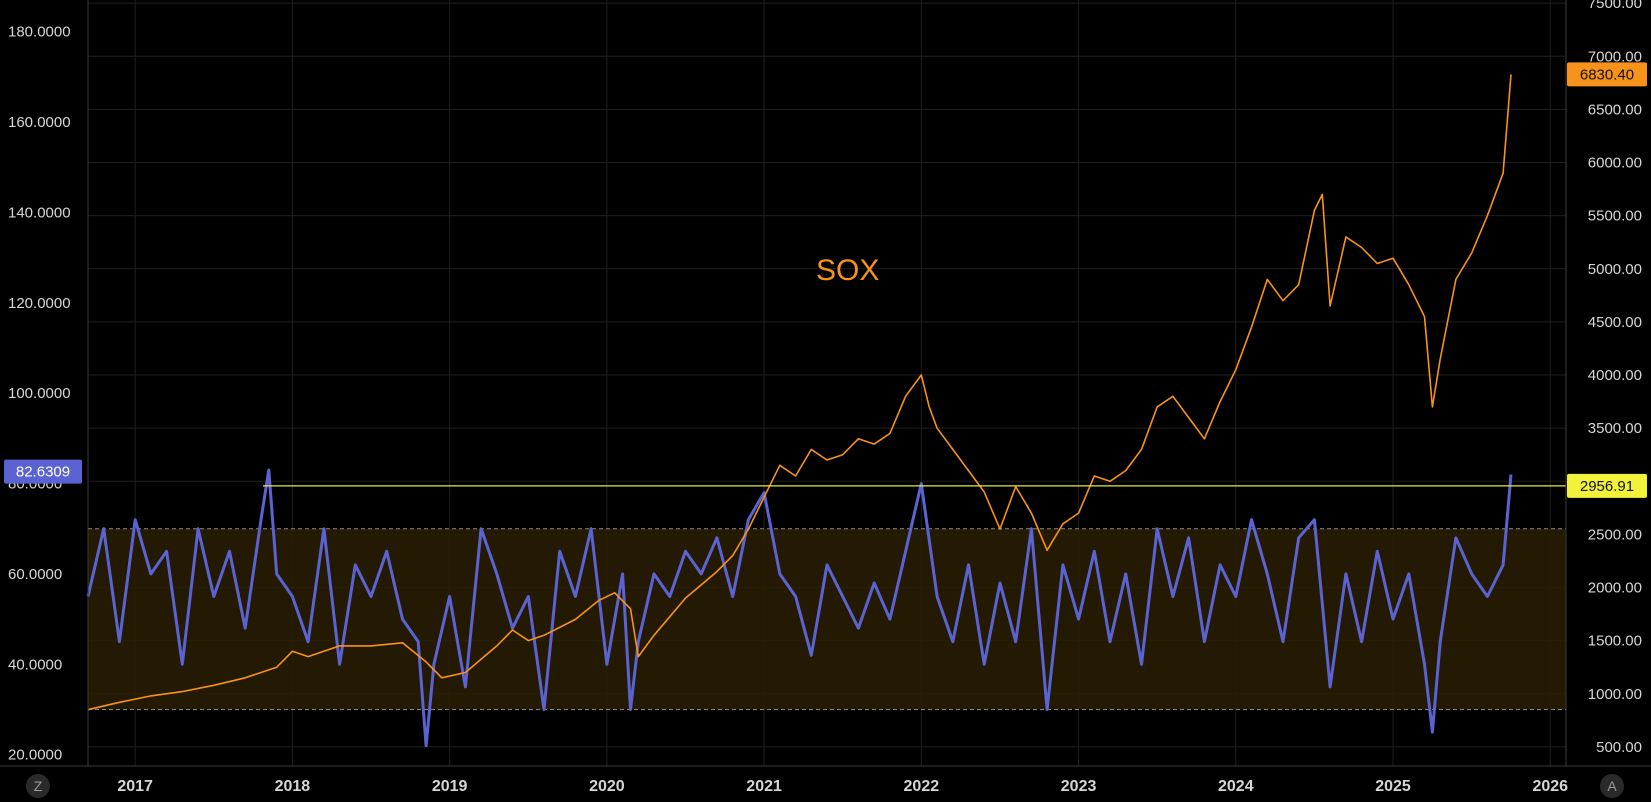  I want to click on left-tick-label: 120.0000, so click(39, 303).